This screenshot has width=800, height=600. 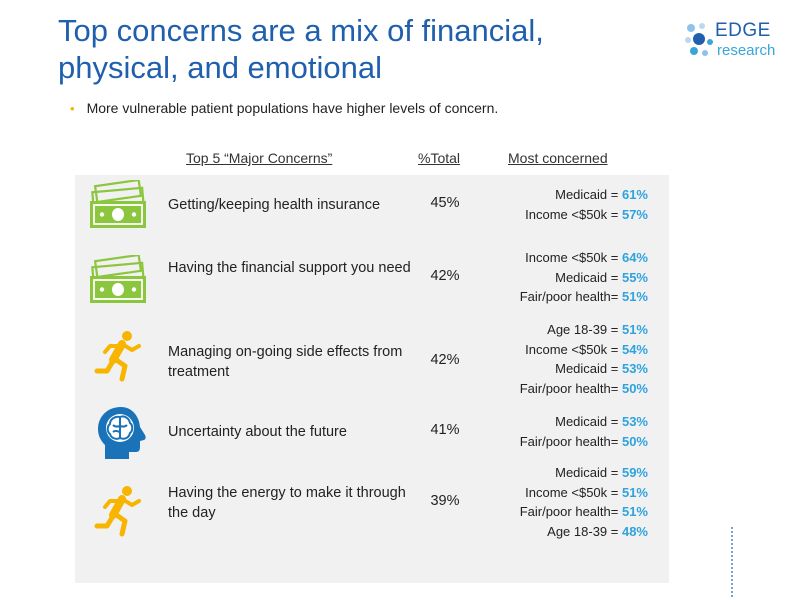 What do you see at coordinates (301, 30) in the screenshot?
I see `title-line-1: Top concerns are a mix of financial,` at bounding box center [301, 30].